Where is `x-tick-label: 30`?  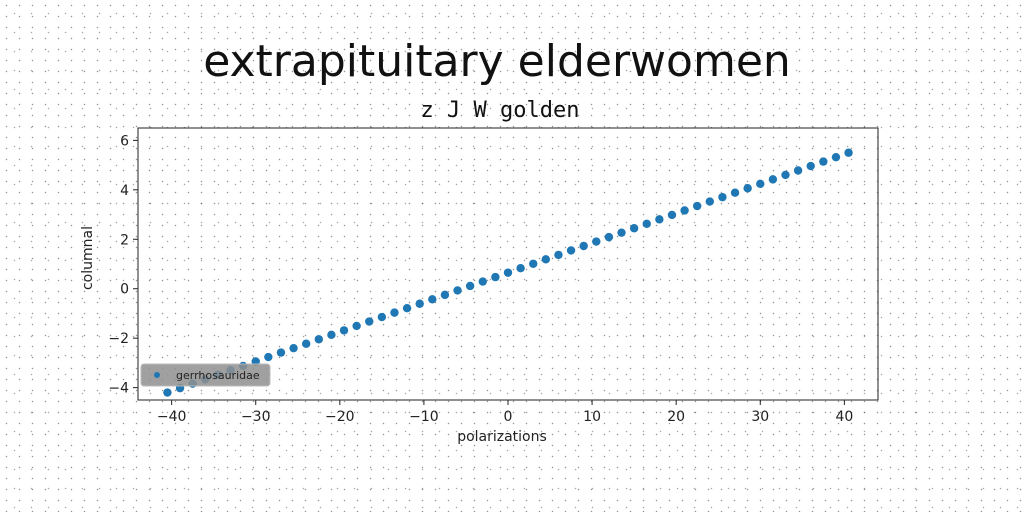
x-tick-label: 30 is located at coordinates (760, 417).